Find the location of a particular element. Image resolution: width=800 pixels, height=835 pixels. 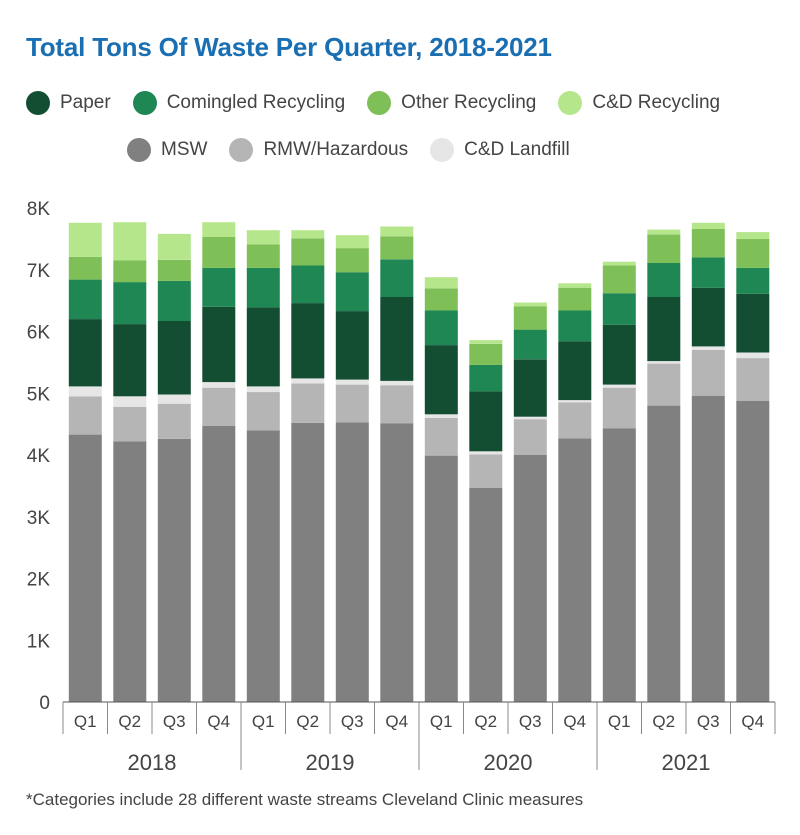

y-tick-label: 4K is located at coordinates (39, 456).